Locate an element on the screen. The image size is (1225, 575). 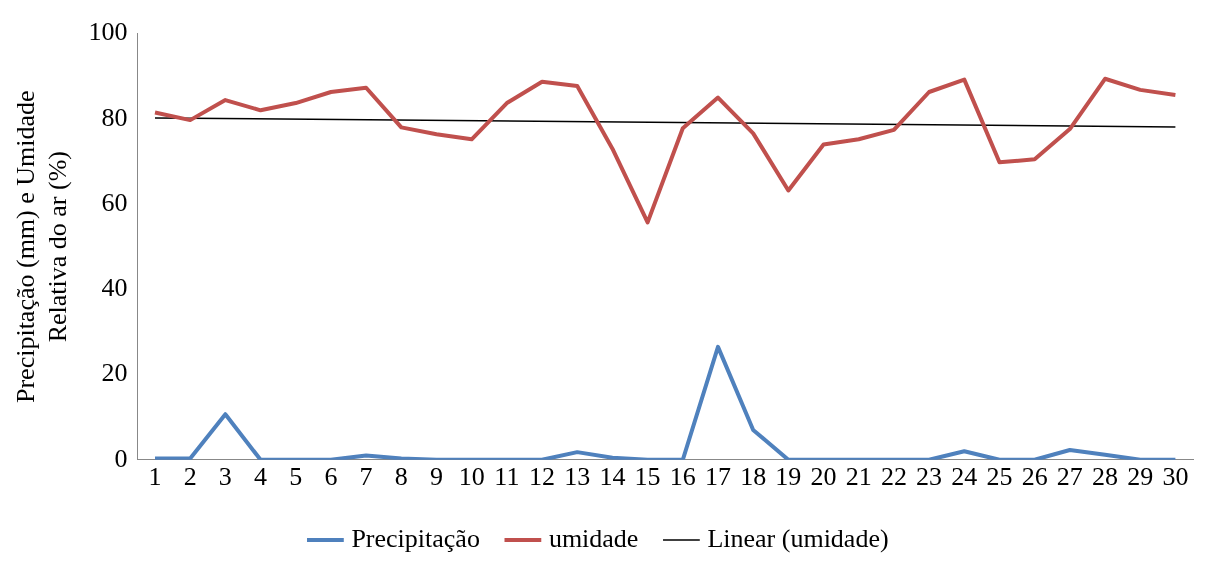
x-tick-label: 11 is located at coordinates (507, 477).